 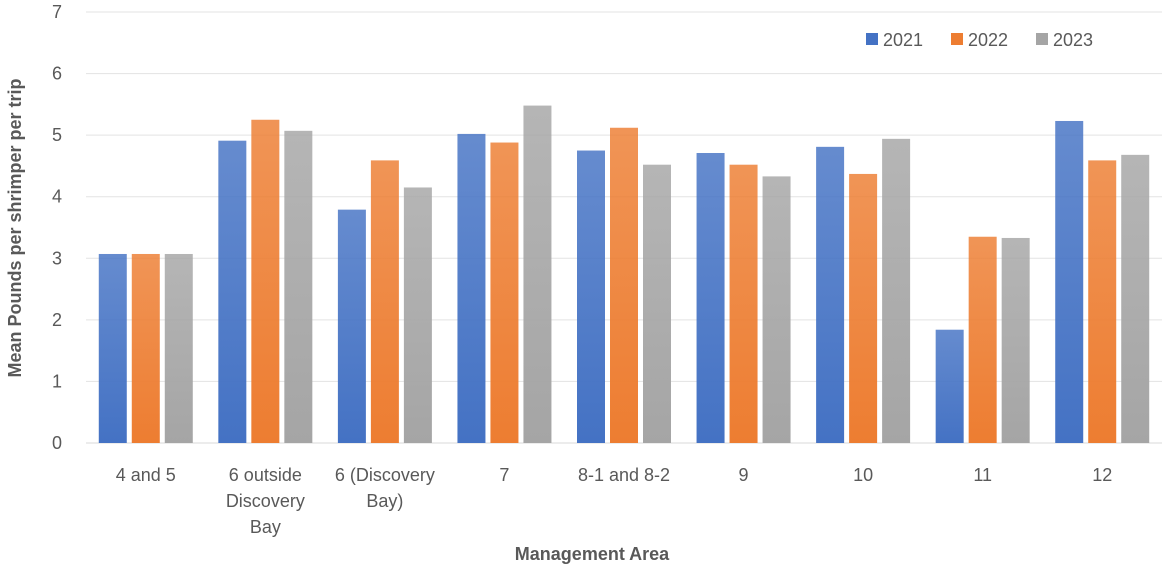 What do you see at coordinates (385, 488) in the screenshot?
I see `x-tick-label: 6 (Discovery Bay)` at bounding box center [385, 488].